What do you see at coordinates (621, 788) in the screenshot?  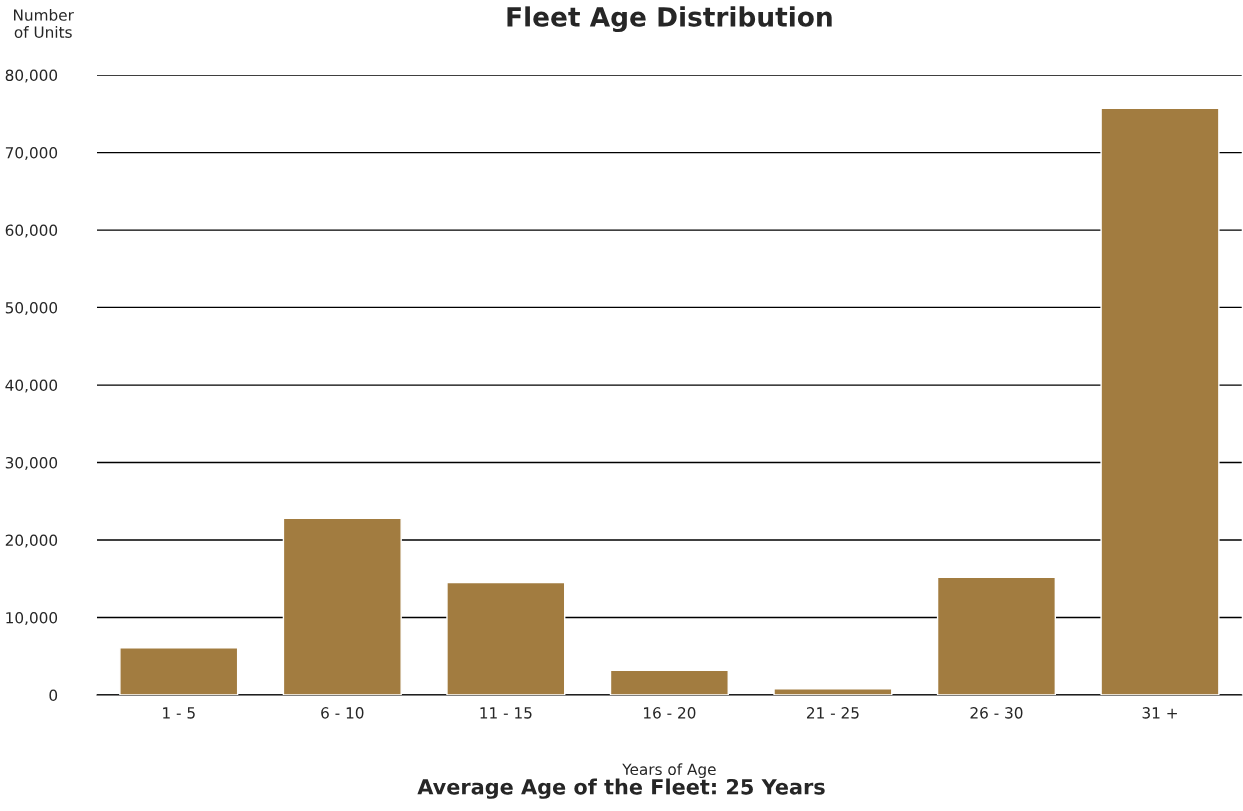 I see `text: Average Age of the Fleet: 25 Years` at bounding box center [621, 788].